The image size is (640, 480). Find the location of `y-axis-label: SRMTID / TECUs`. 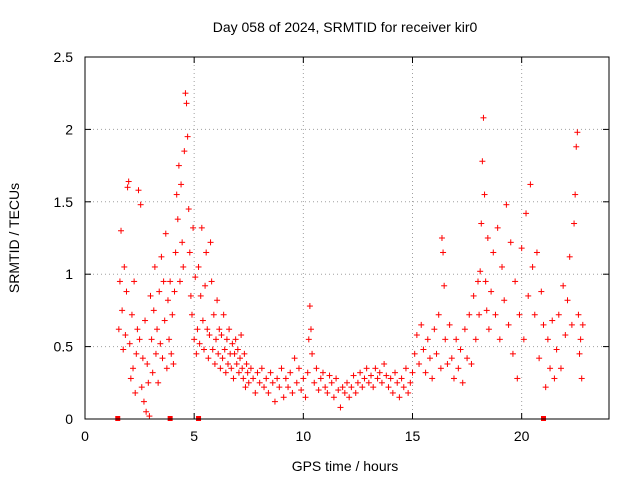

y-axis-label: SRMTID / TECUs is located at coordinates (14, 238).